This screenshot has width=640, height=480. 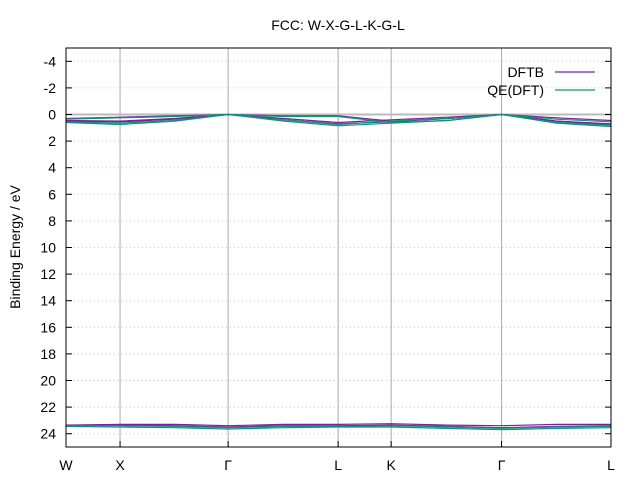 I want to click on y-tick-label: 16, so click(x=48, y=327).